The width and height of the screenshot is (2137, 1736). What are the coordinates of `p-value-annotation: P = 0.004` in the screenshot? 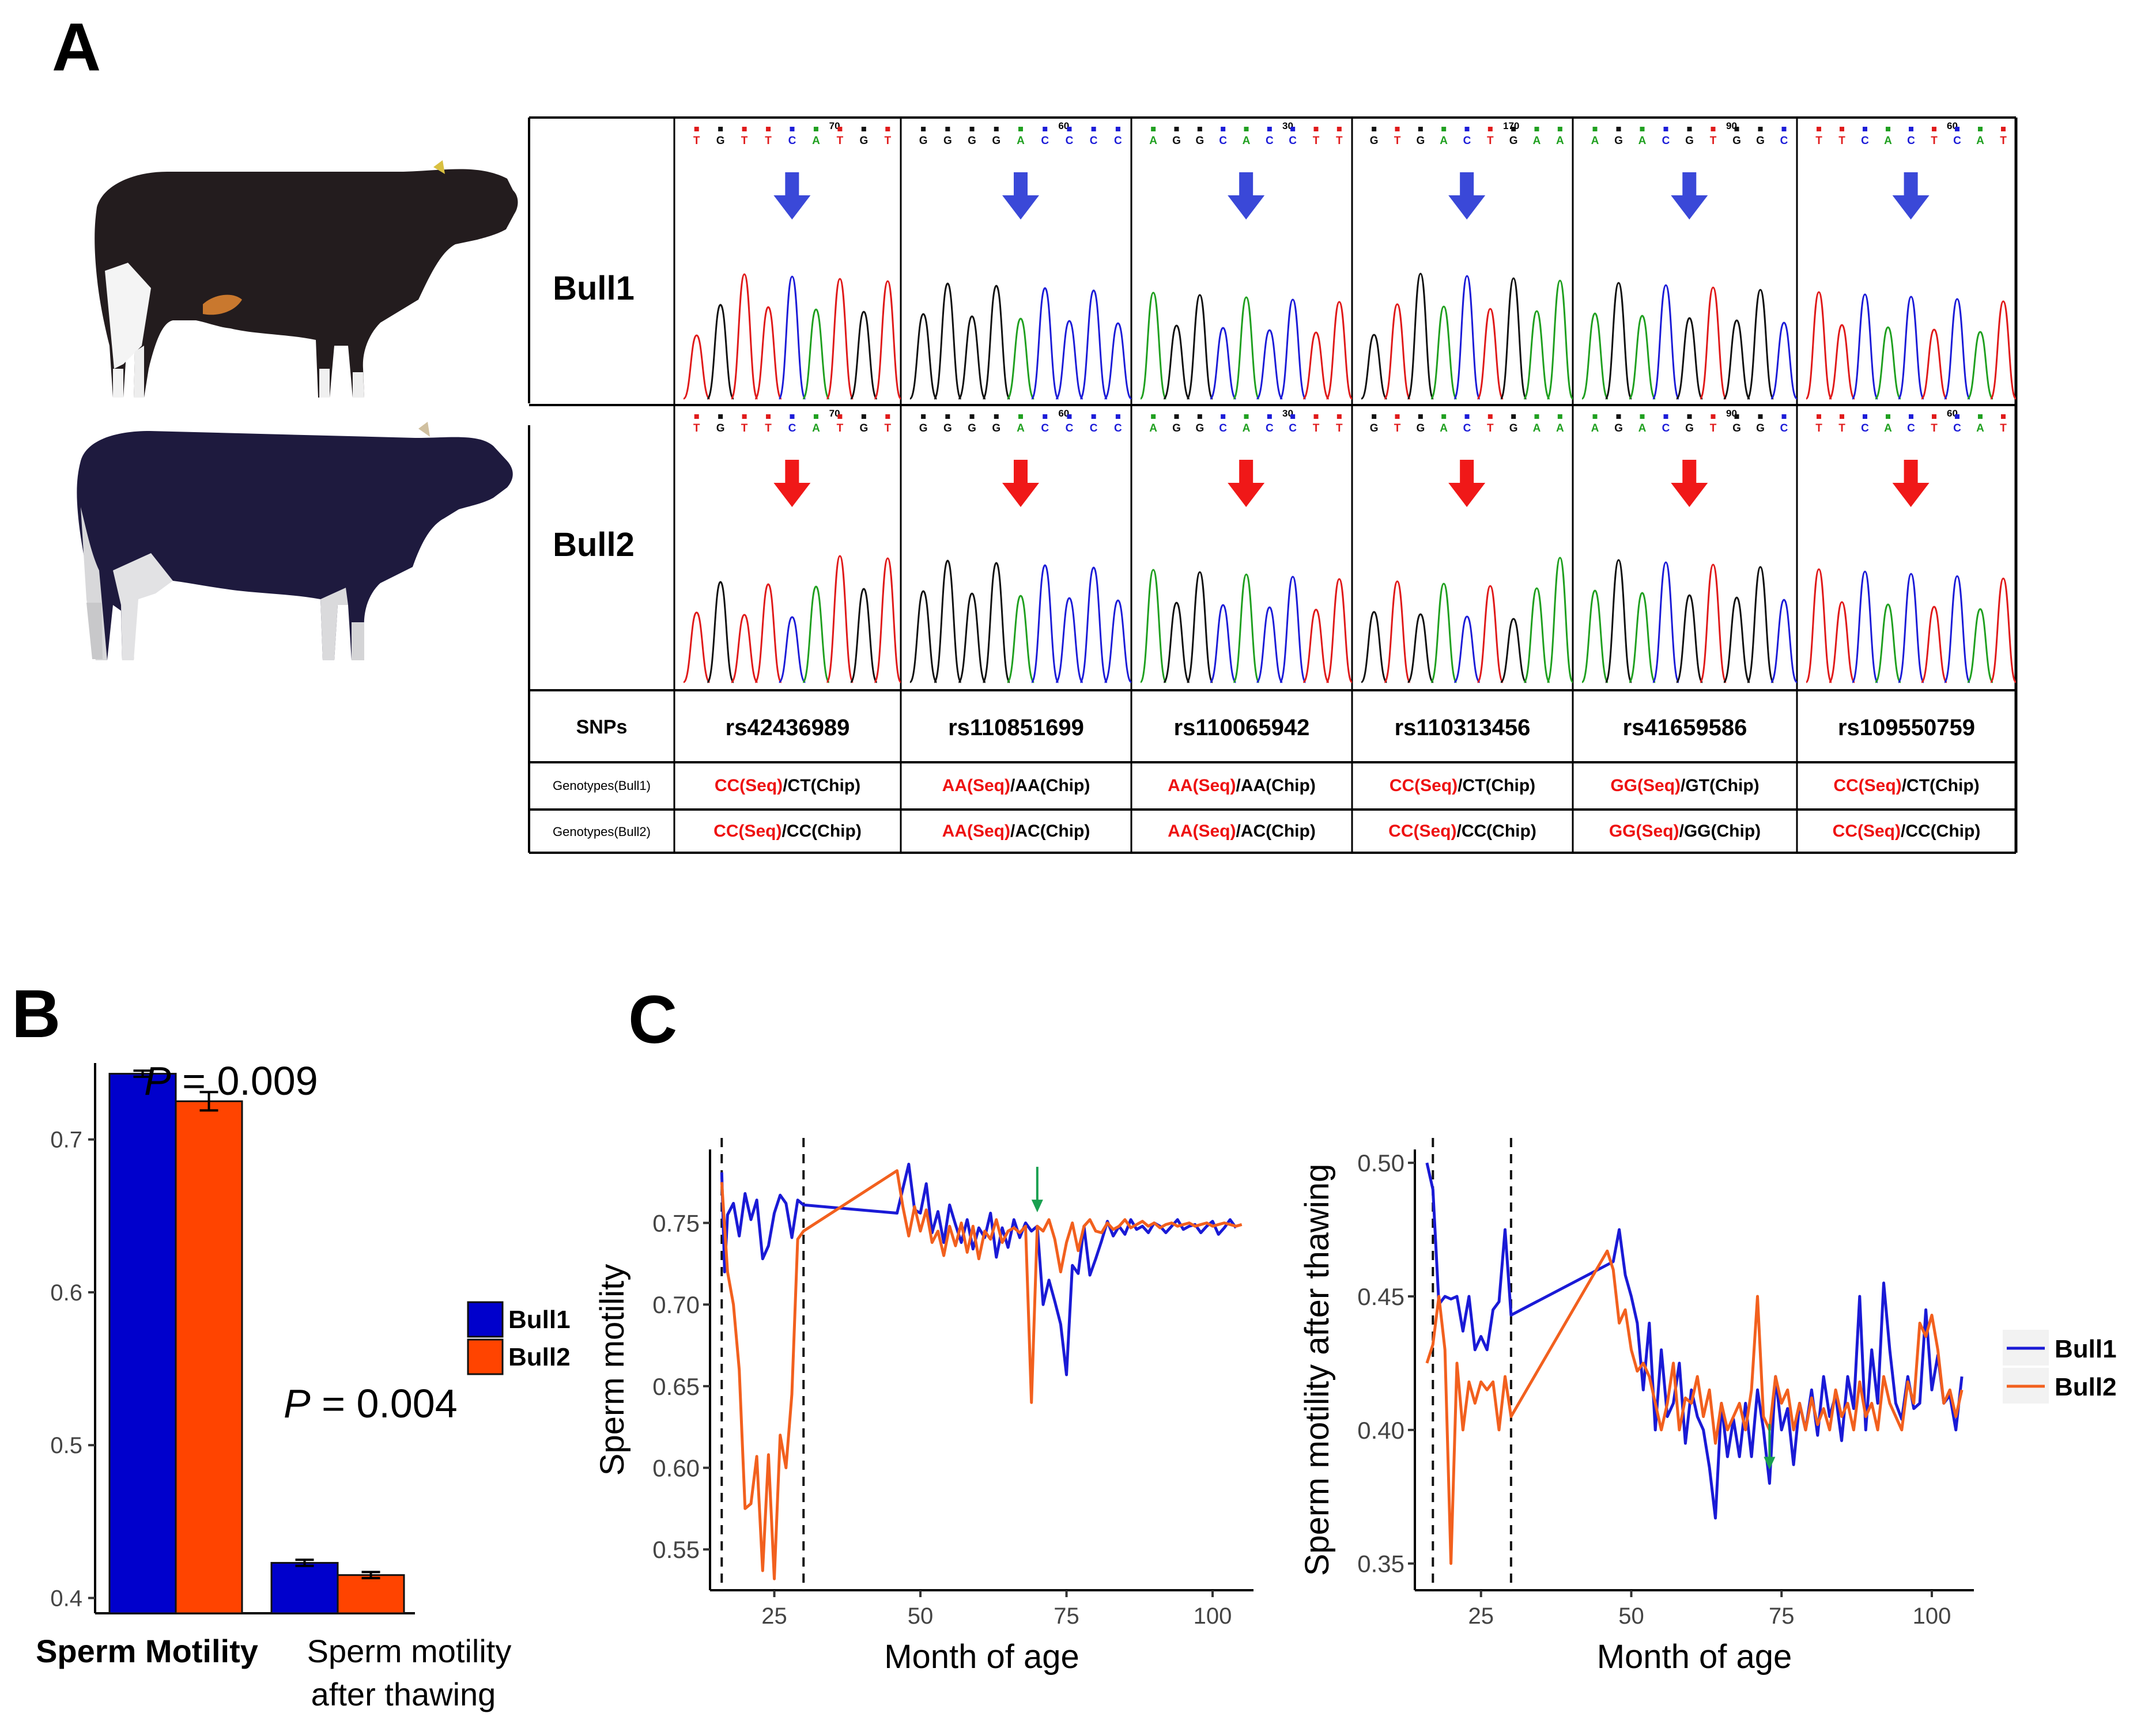 It's located at (371, 1403).